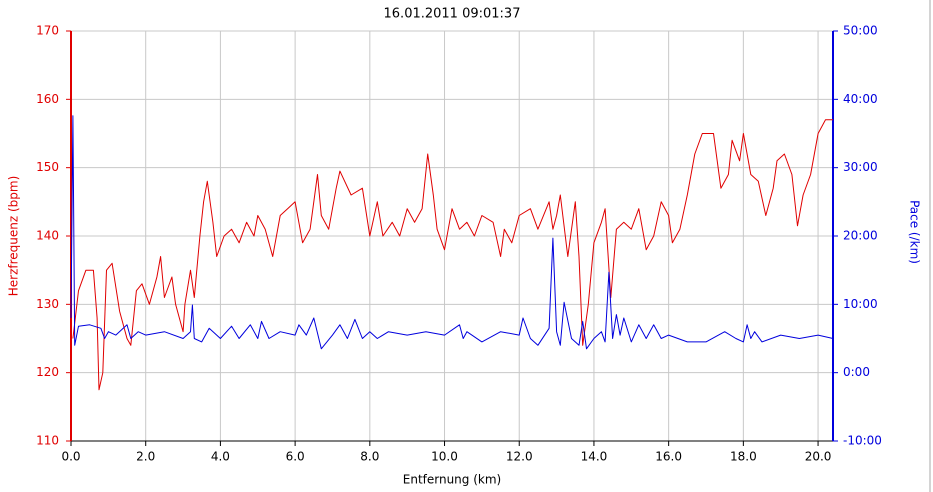 This screenshot has height=492, width=933. What do you see at coordinates (860, 304) in the screenshot?
I see `y2-tick-label: 10:00` at bounding box center [860, 304].